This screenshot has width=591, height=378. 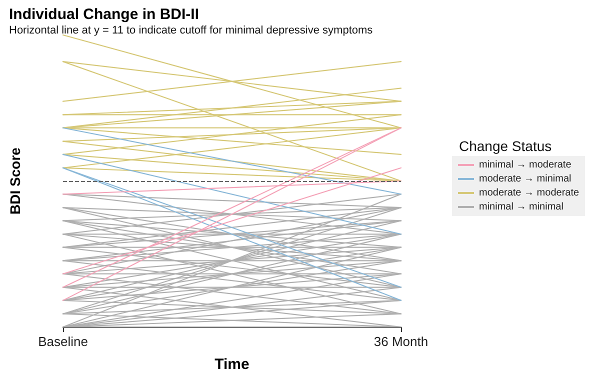 What do you see at coordinates (525, 165) in the screenshot?
I see `legend-label: minimal → moderate` at bounding box center [525, 165].